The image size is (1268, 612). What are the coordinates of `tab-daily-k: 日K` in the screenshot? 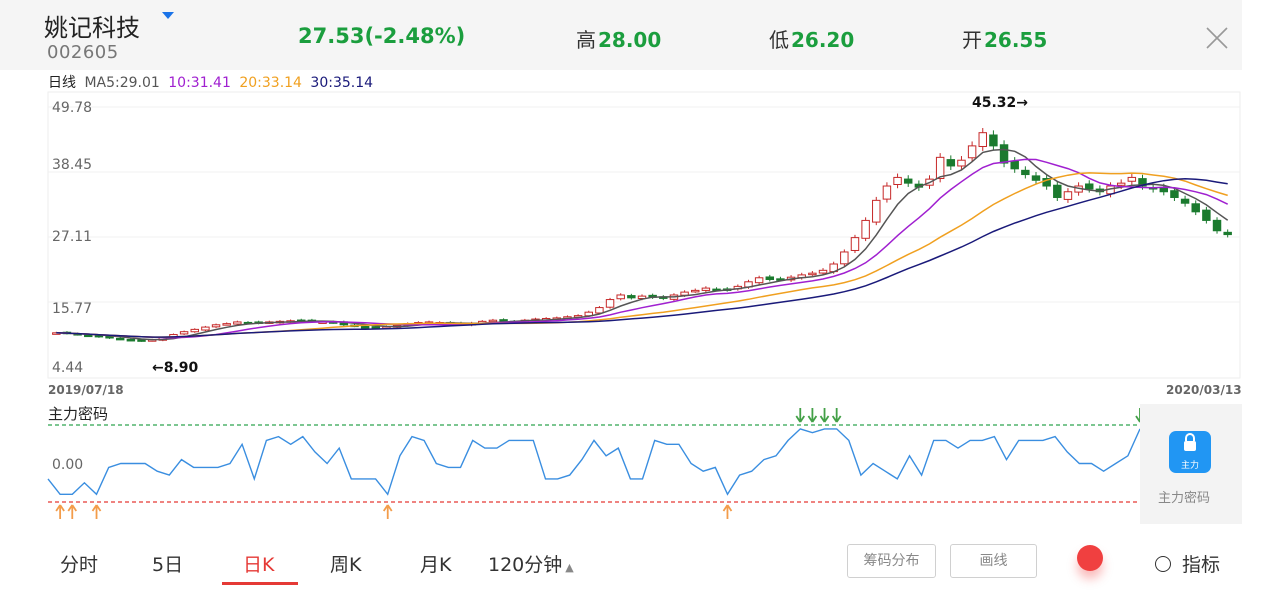 It's located at (259, 565).